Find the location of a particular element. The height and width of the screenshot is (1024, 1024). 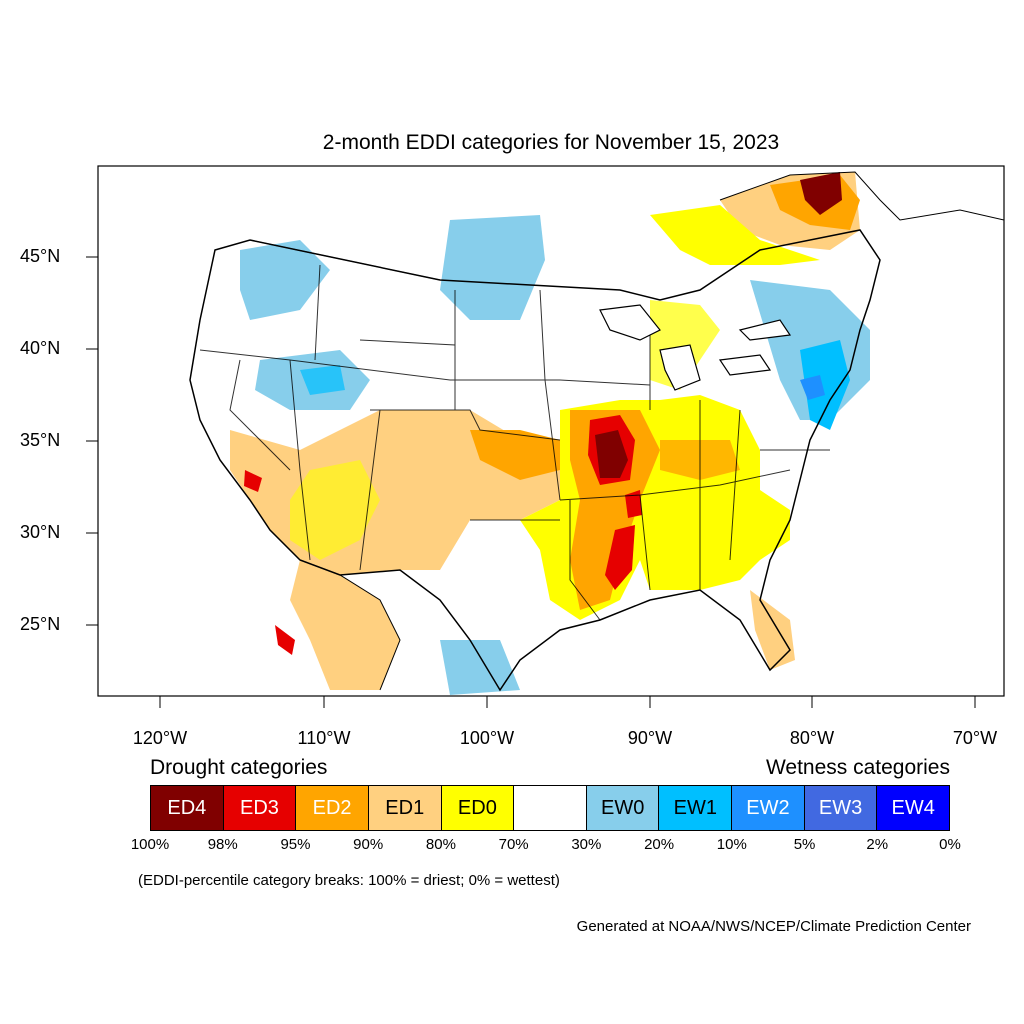

ed1-region-mexico is located at coordinates (345, 625).